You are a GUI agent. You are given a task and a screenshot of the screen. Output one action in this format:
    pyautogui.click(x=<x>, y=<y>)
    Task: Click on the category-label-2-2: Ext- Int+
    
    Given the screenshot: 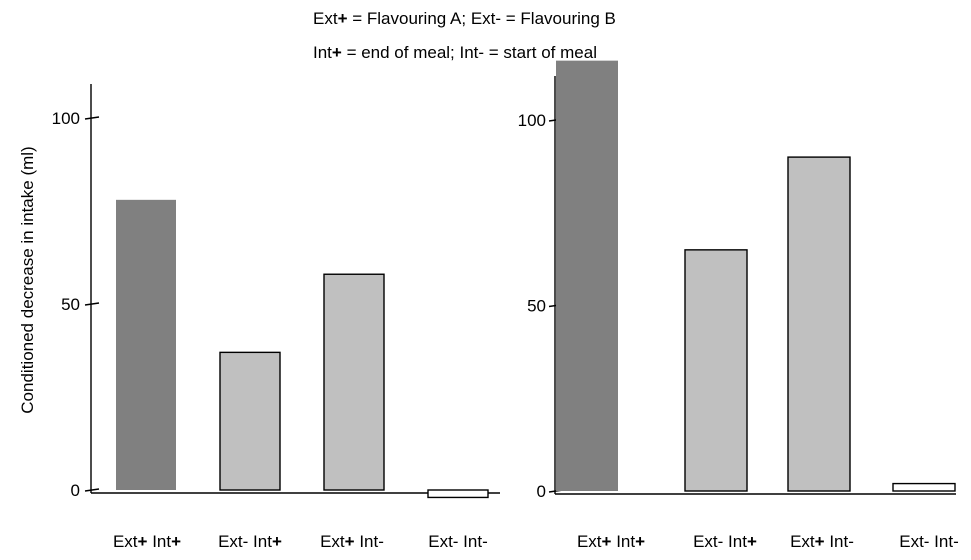 What is the action you would take?
    pyautogui.click(x=725, y=541)
    